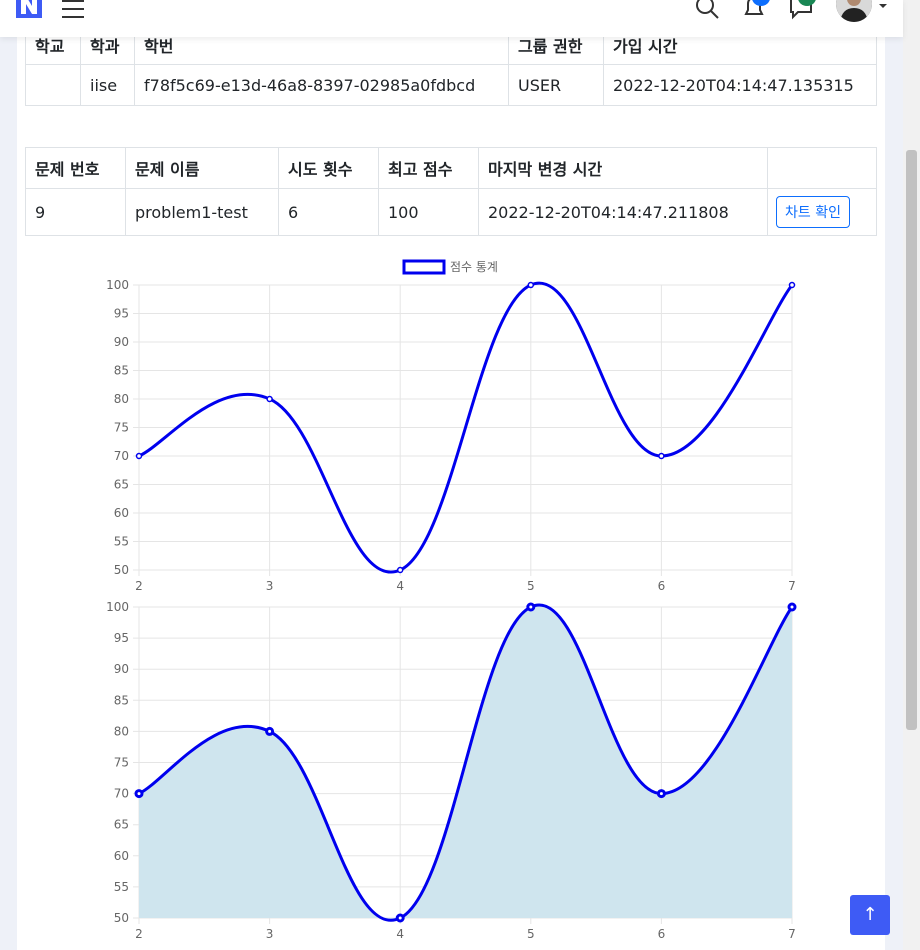  I want to click on header-best-score: 최고 점수, so click(428, 168).